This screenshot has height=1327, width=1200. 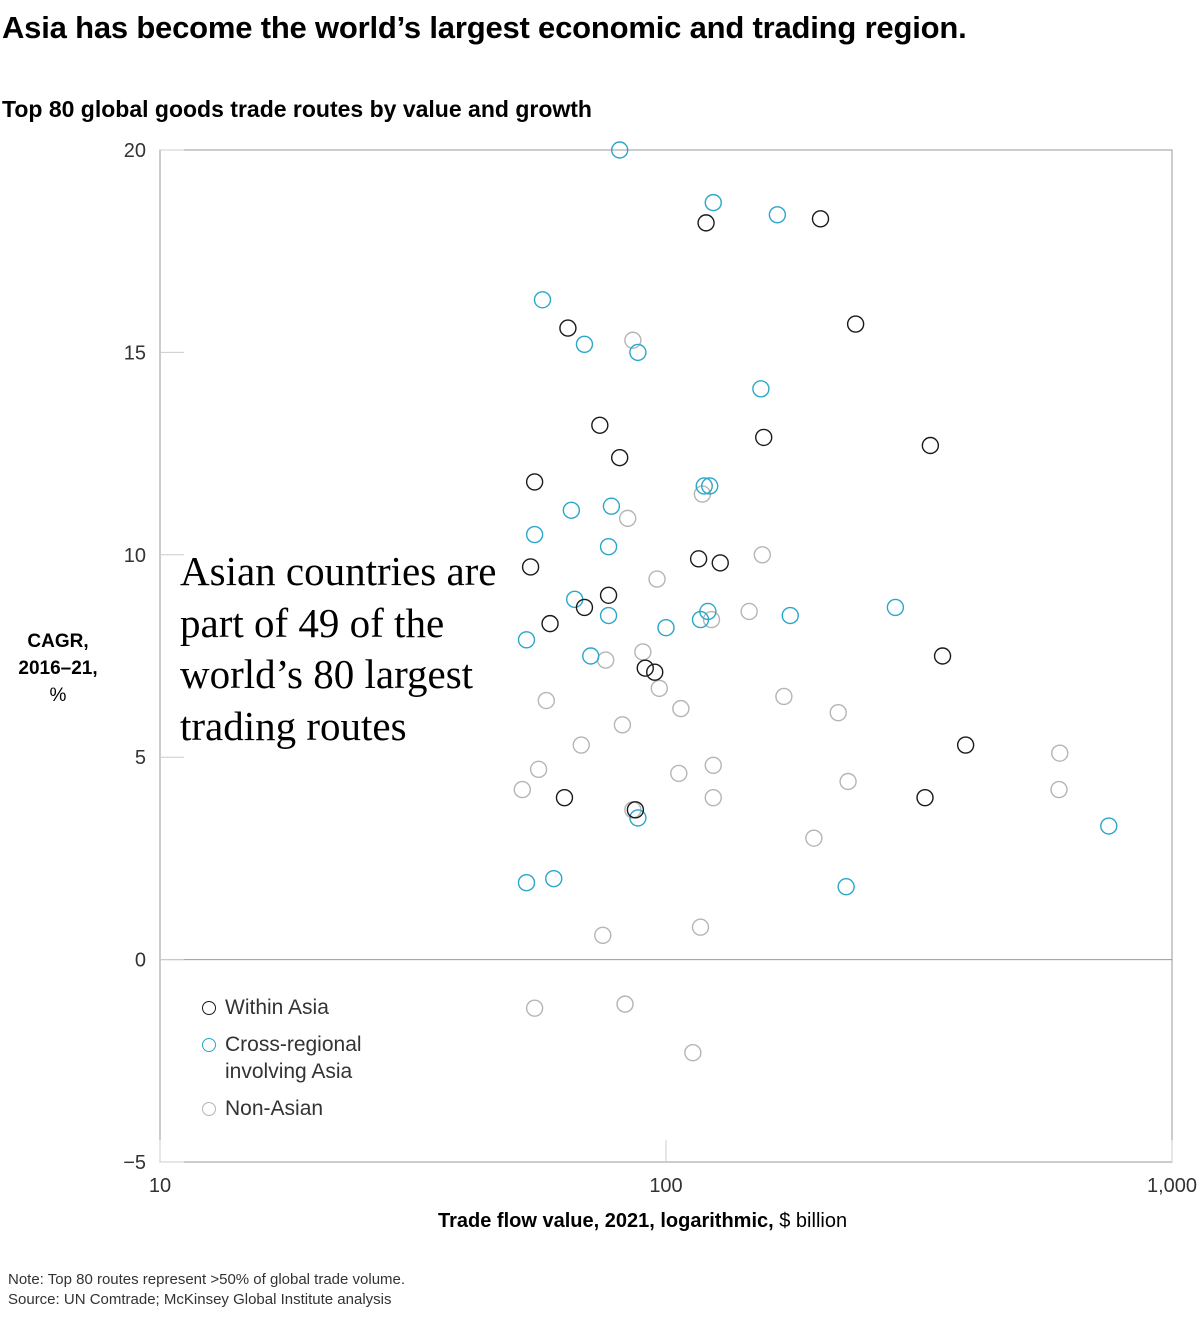 I want to click on x-axis-unit: $ billion, so click(x=813, y=1221).